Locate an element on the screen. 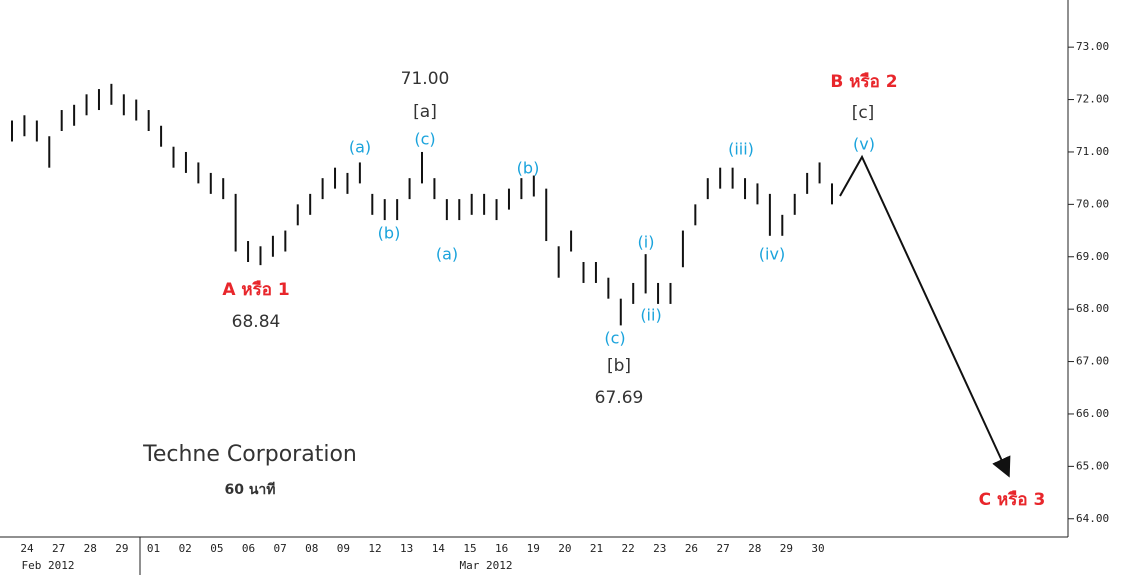 The image size is (1122, 575). x-day-label: 22 is located at coordinates (628, 548).